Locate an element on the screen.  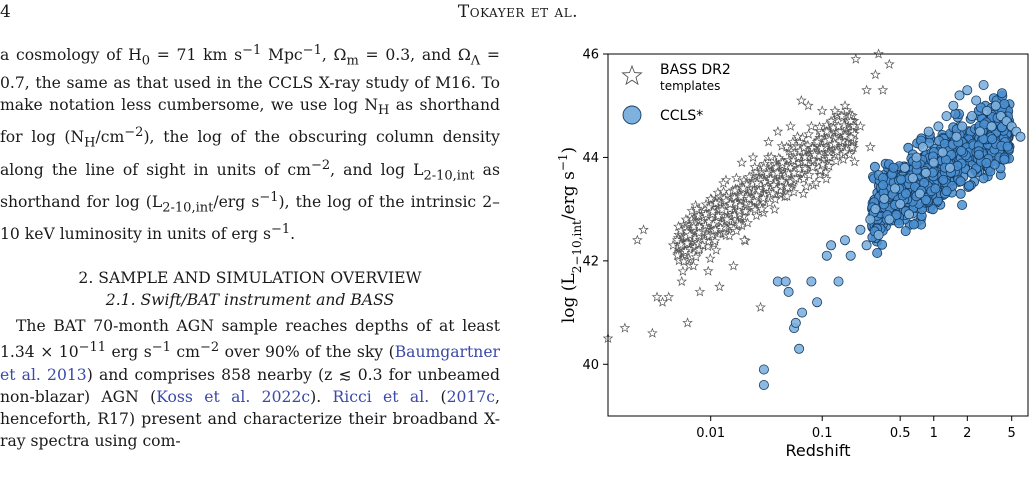
page-header: 4 Tokayer et al. is located at coordinates (518, 15).